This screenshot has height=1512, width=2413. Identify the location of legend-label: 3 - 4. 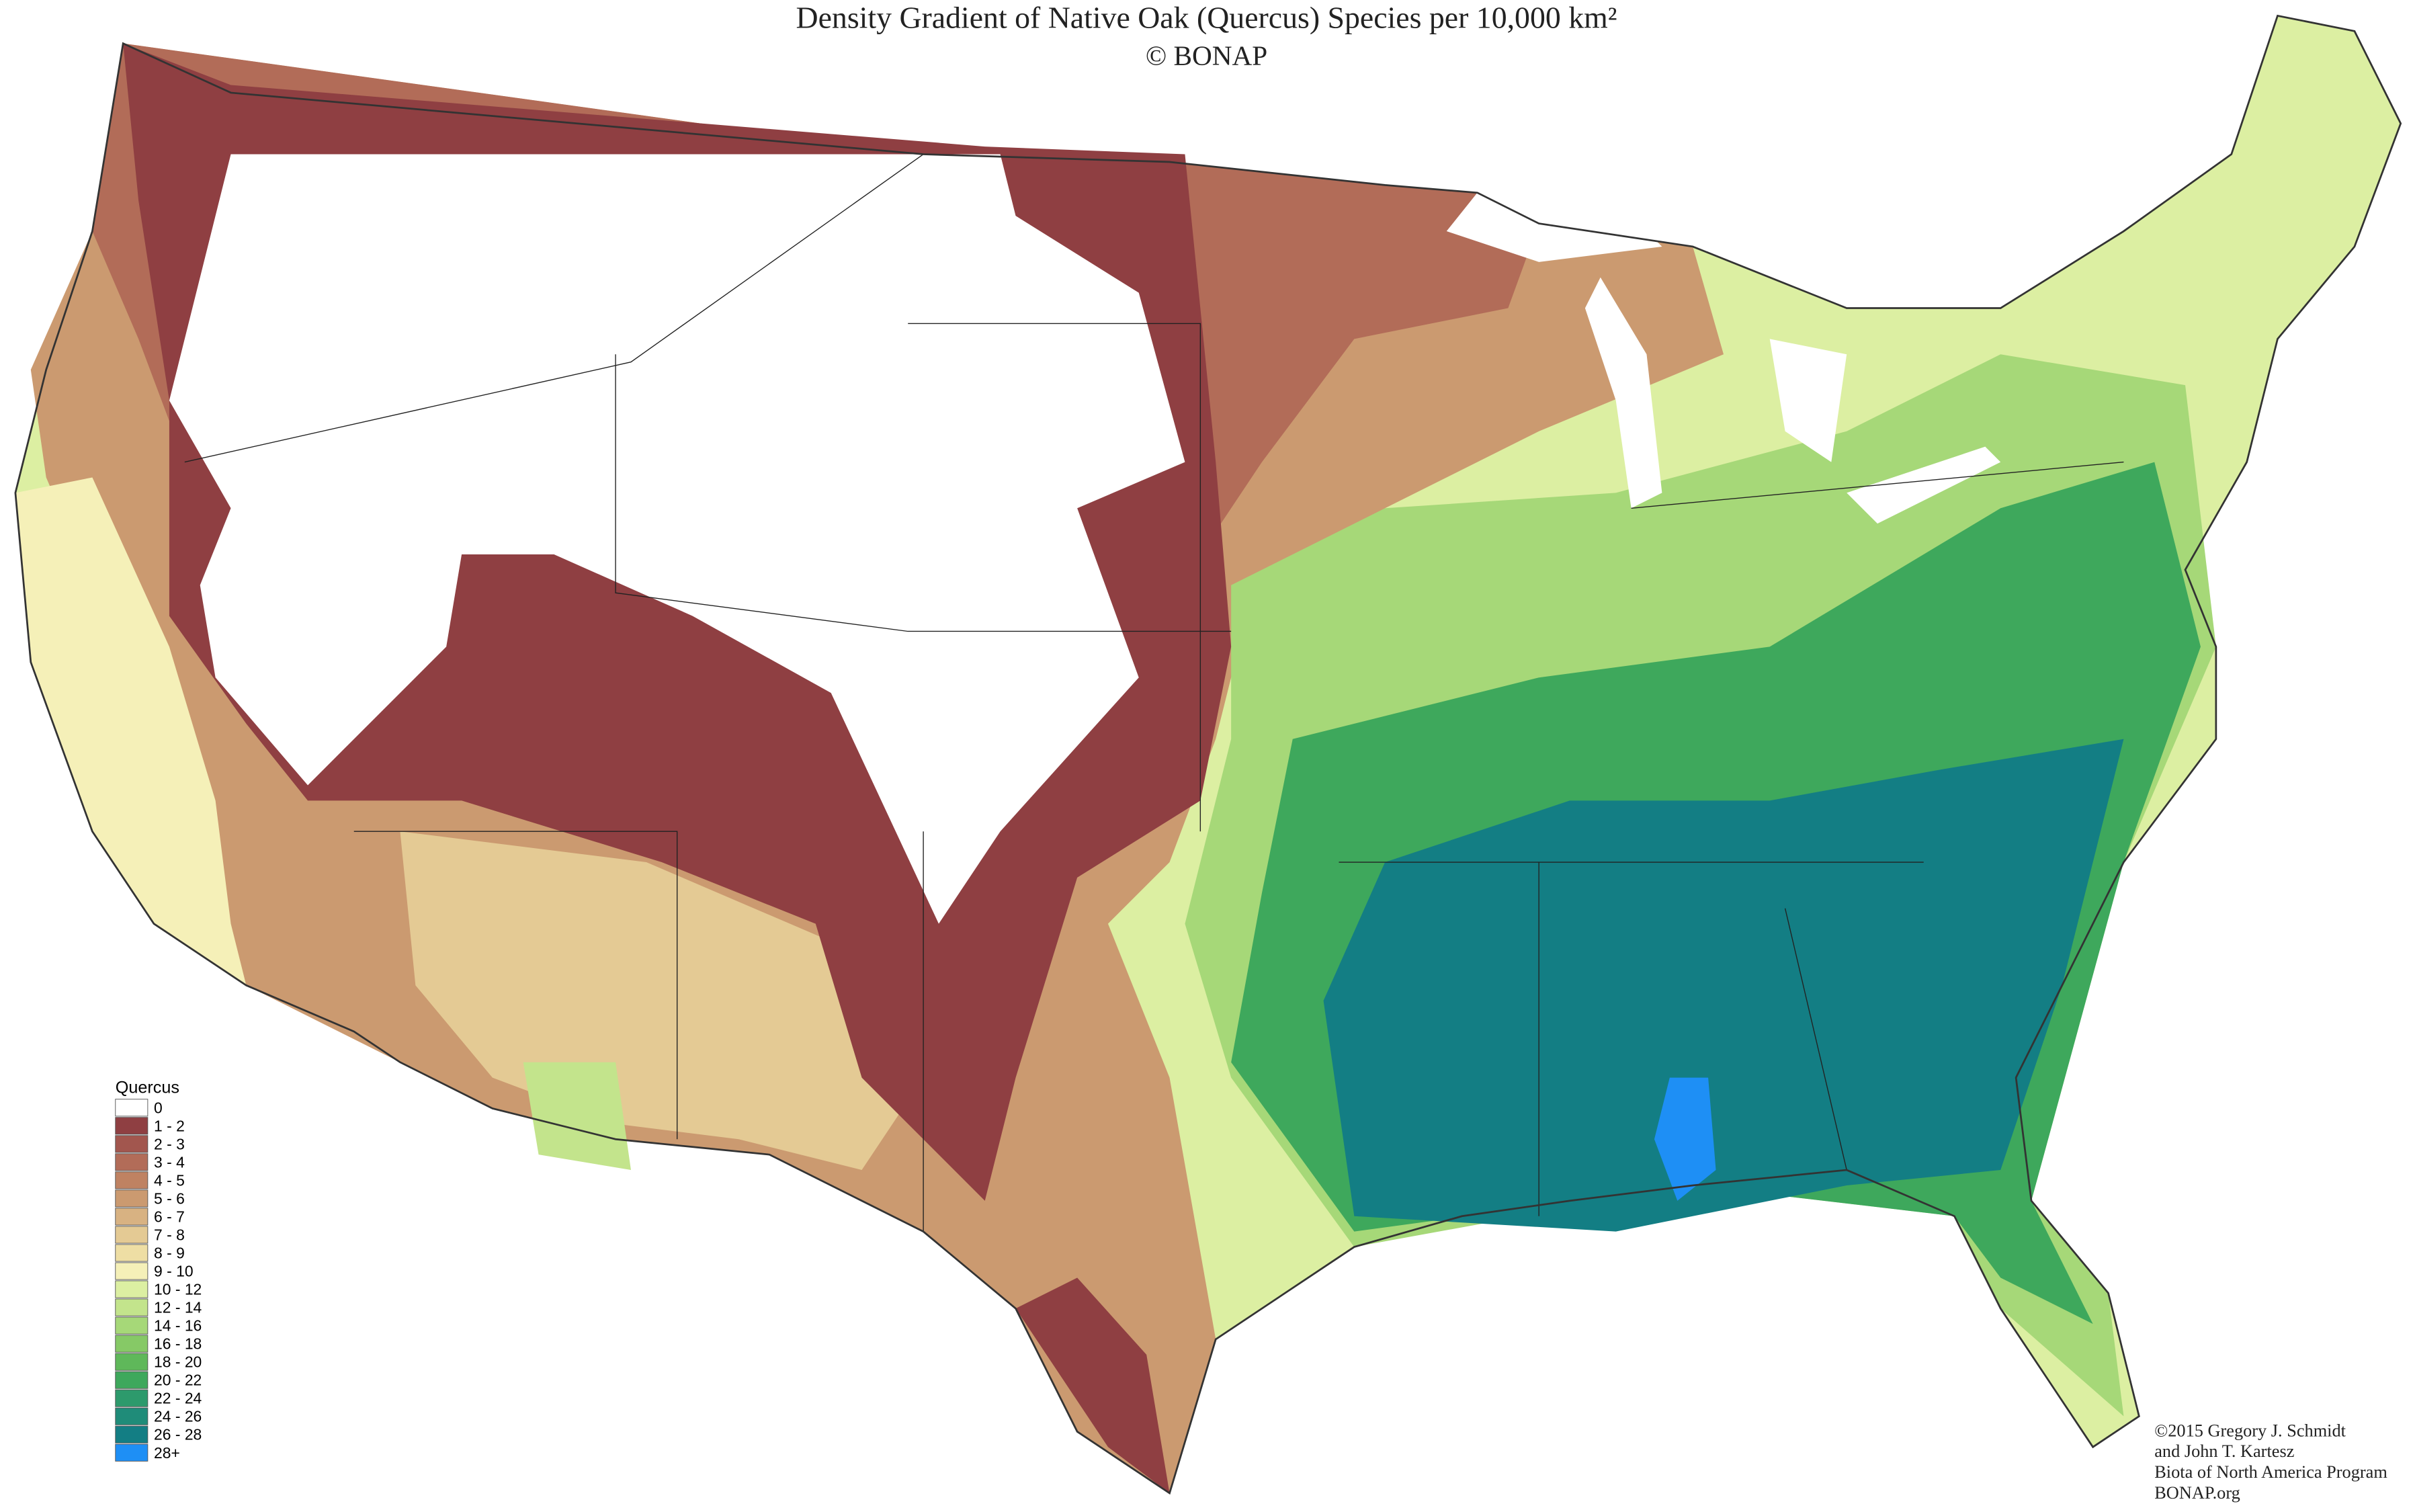
(169, 1162).